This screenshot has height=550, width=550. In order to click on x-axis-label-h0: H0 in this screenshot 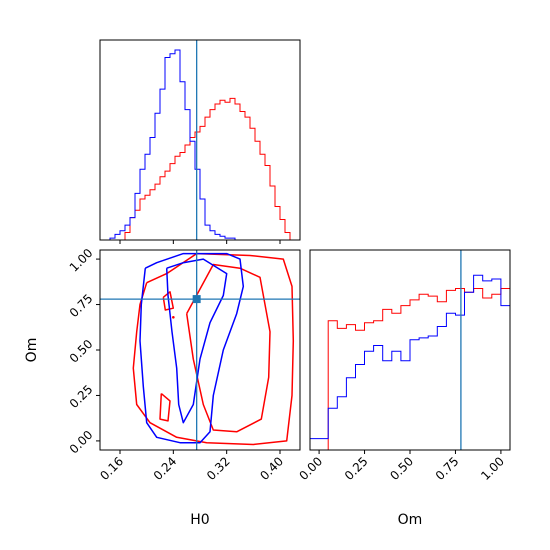, I will do `click(199, 520)`.